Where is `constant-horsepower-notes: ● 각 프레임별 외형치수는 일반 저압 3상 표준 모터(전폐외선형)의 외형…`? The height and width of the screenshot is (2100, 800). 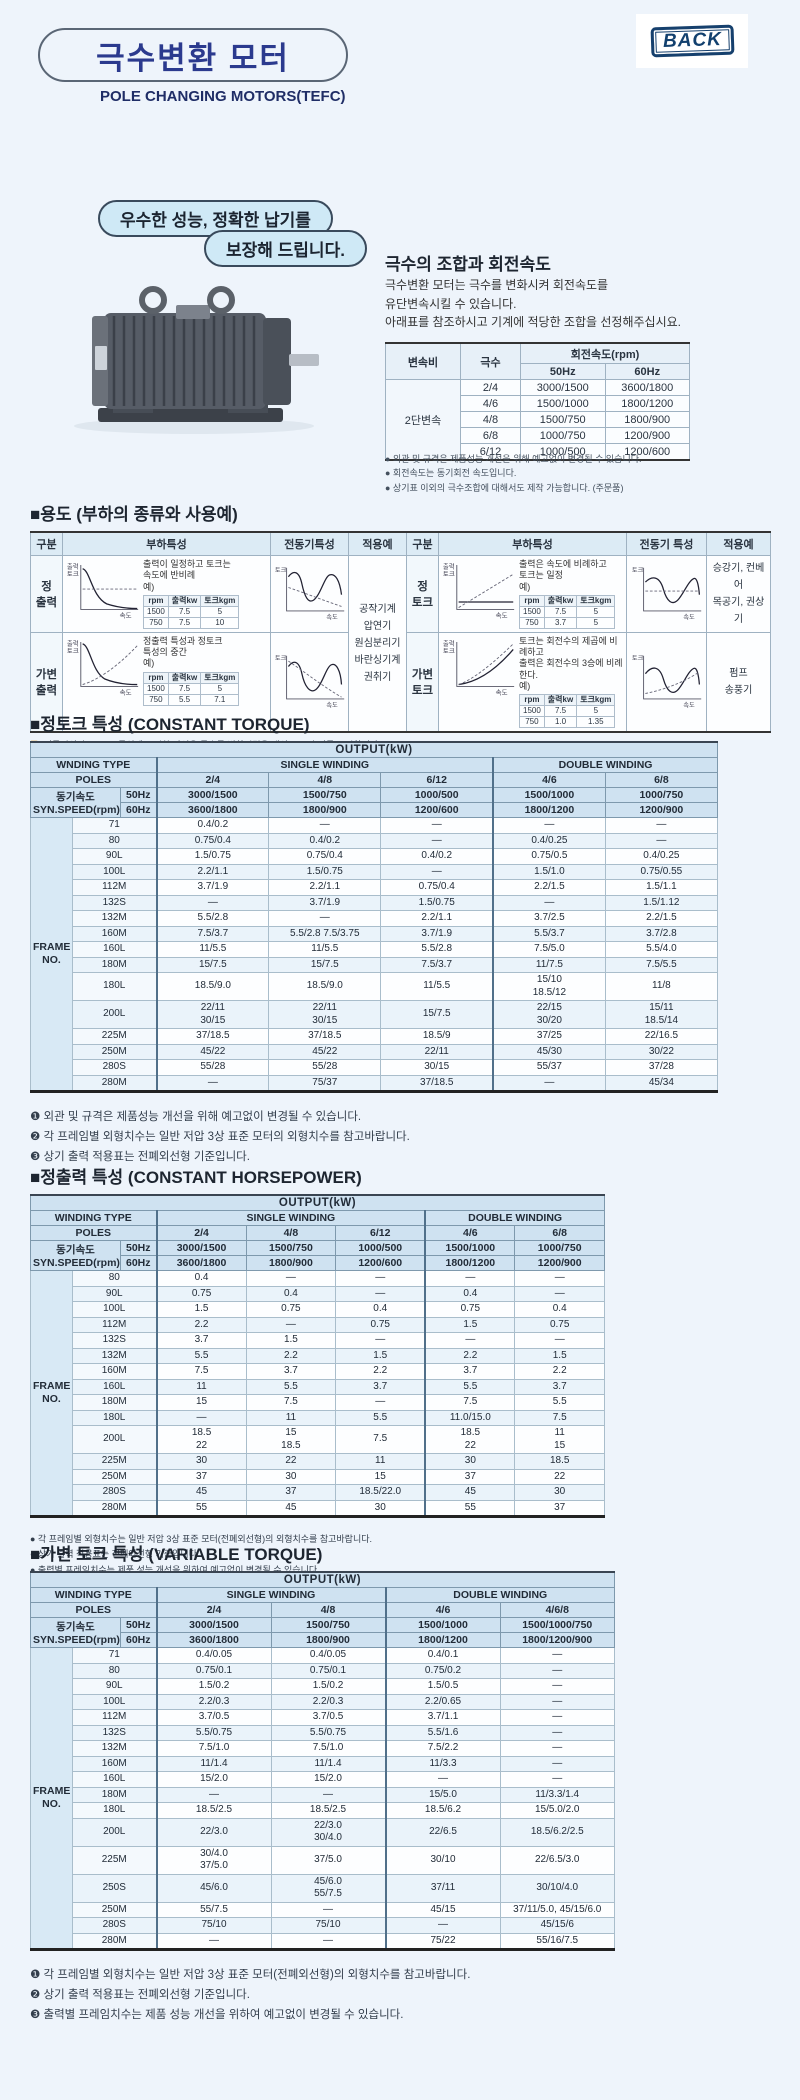
constant-horsepower-notes: ● 각 프레임별 외형치수는 일반 저압 3상 표준 모터(전폐외선형)의 외형… is located at coordinates (402, 1555).